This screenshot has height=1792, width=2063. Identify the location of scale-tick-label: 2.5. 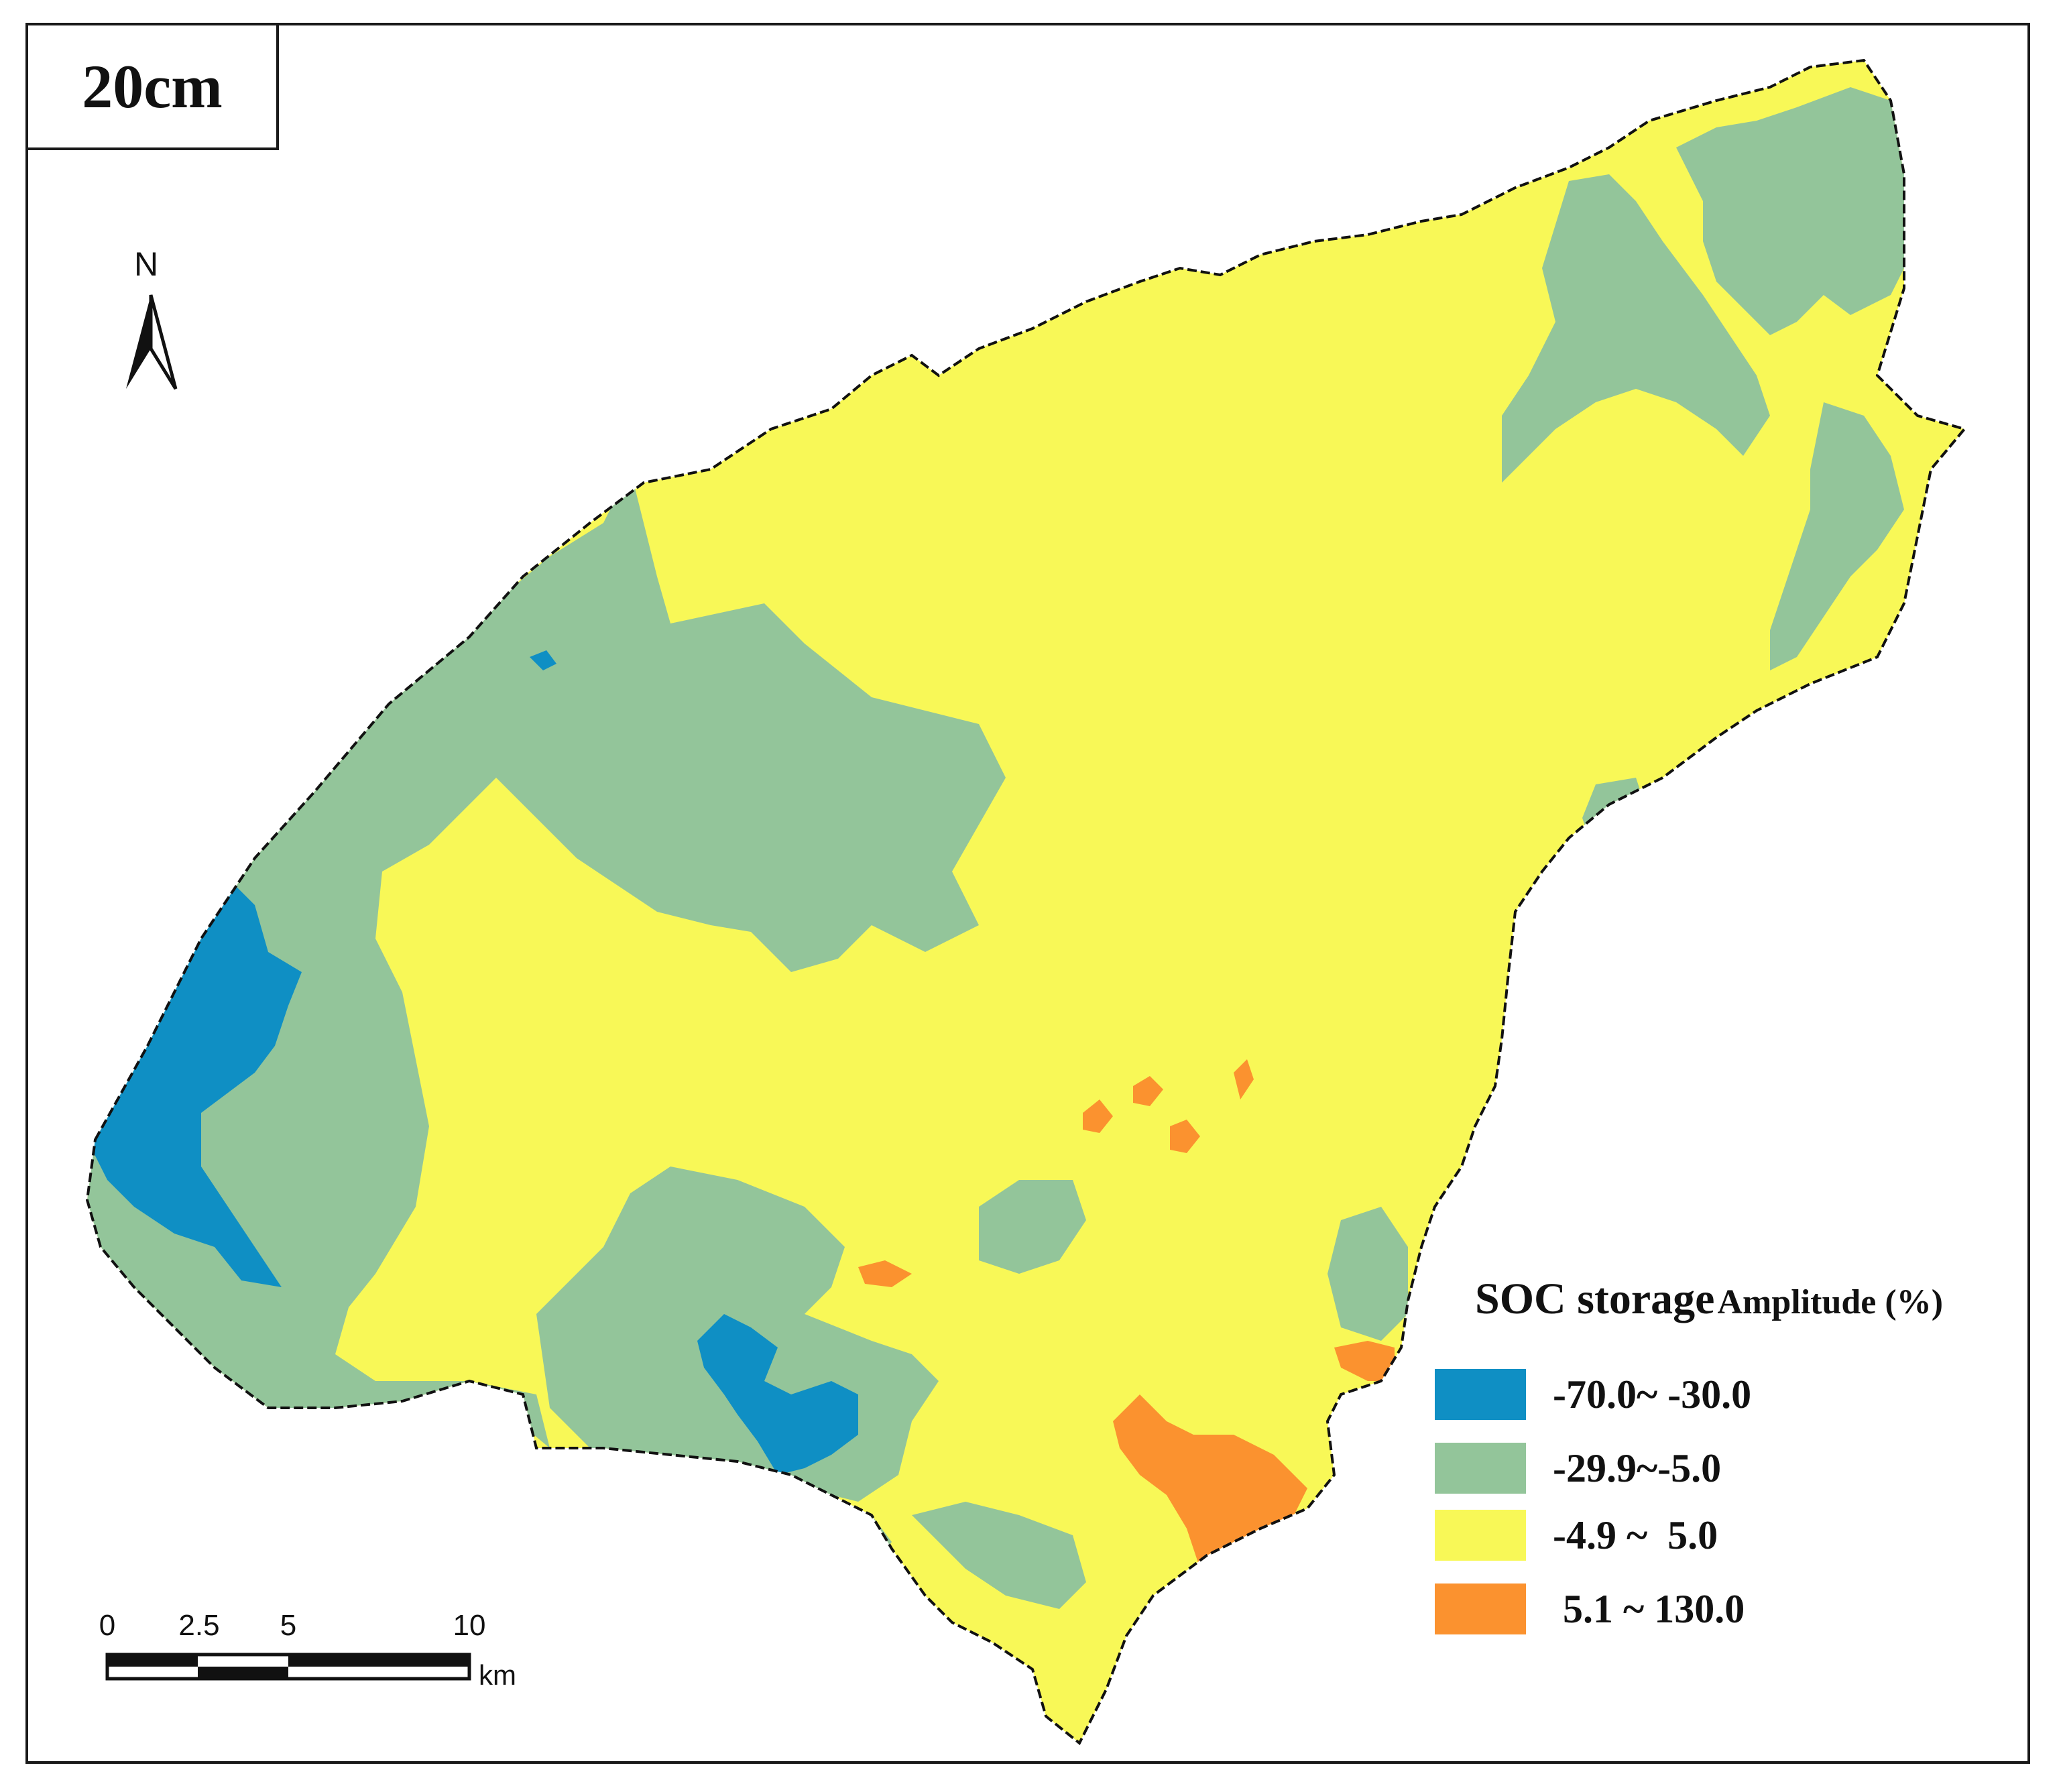
(199, 1625).